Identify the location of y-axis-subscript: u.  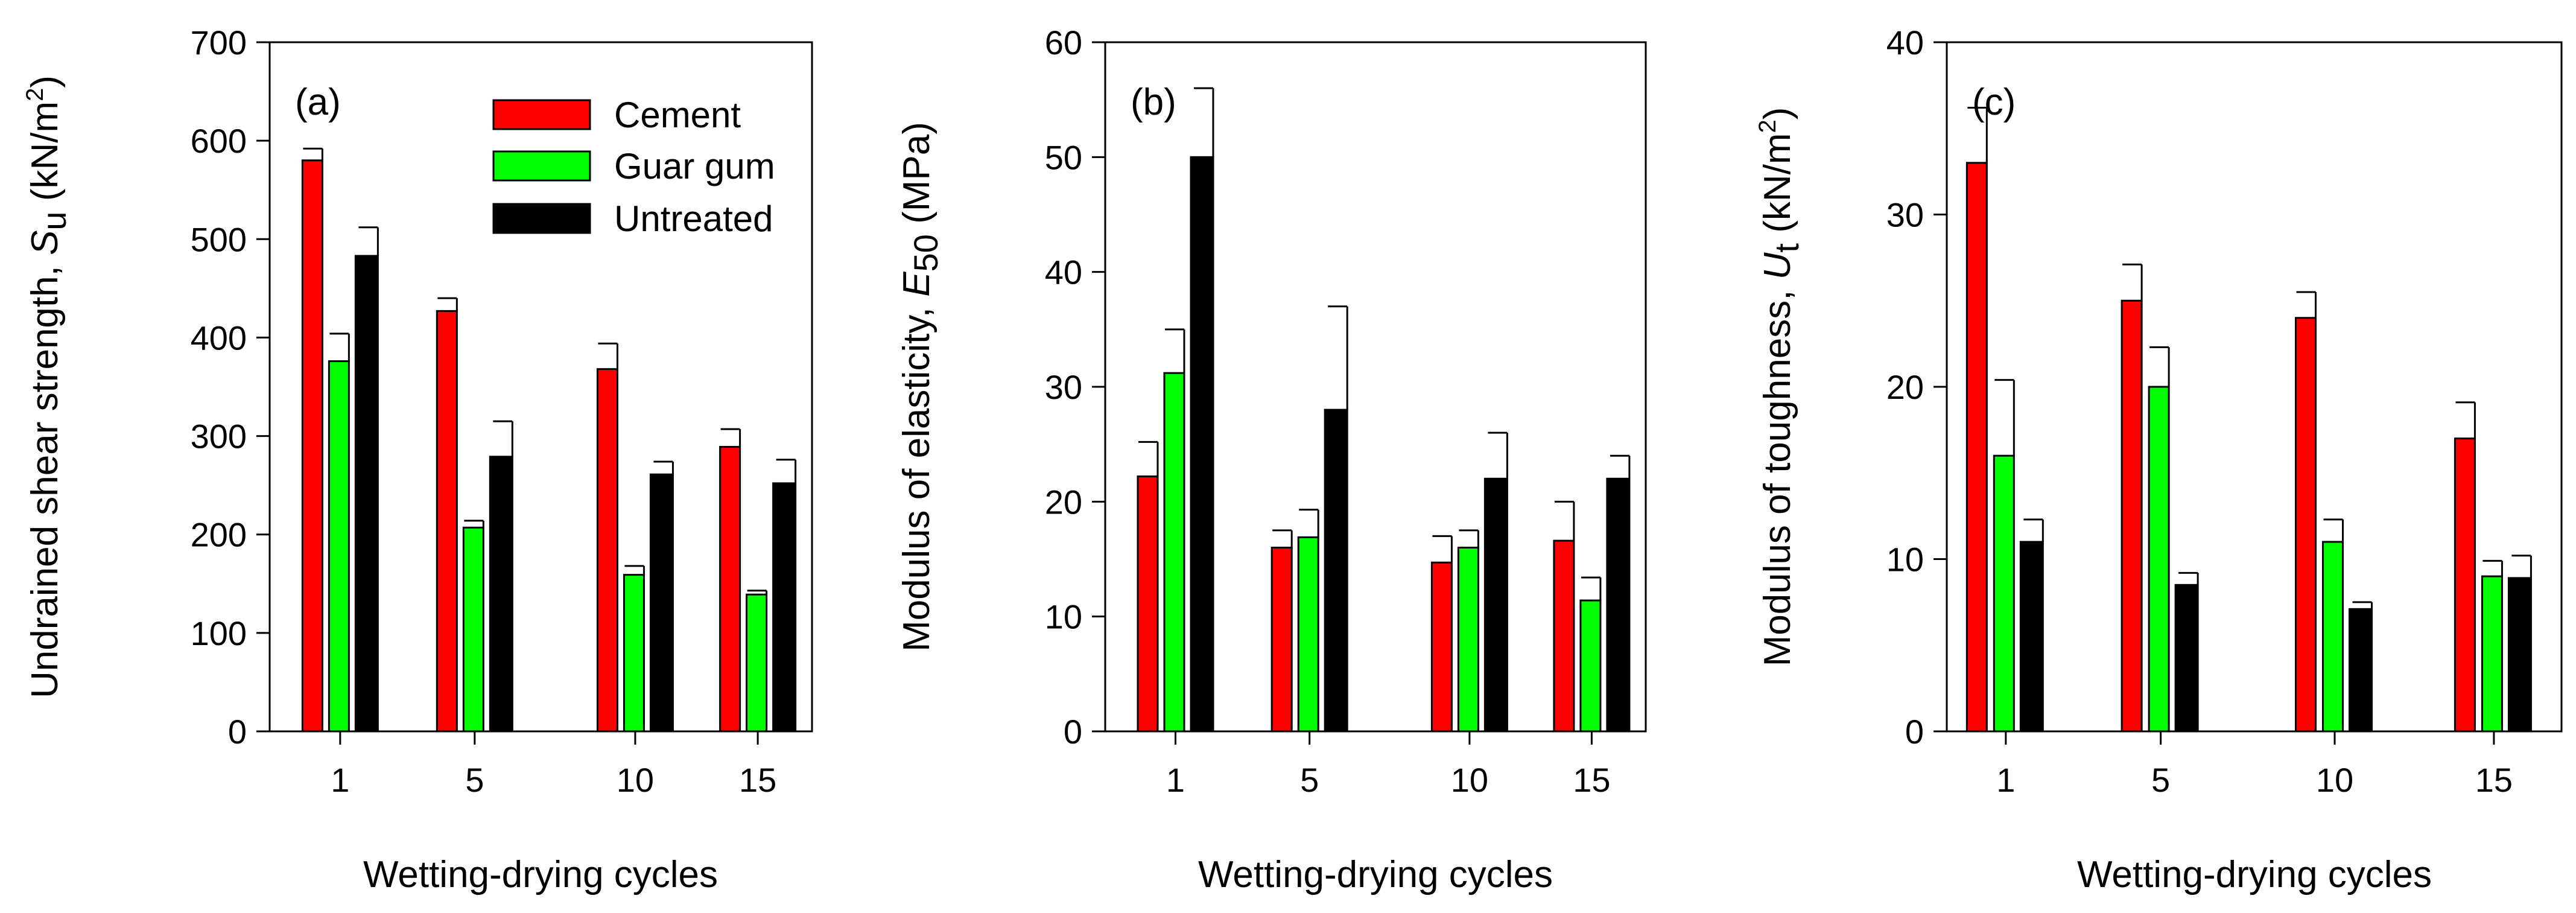
(54, 220).